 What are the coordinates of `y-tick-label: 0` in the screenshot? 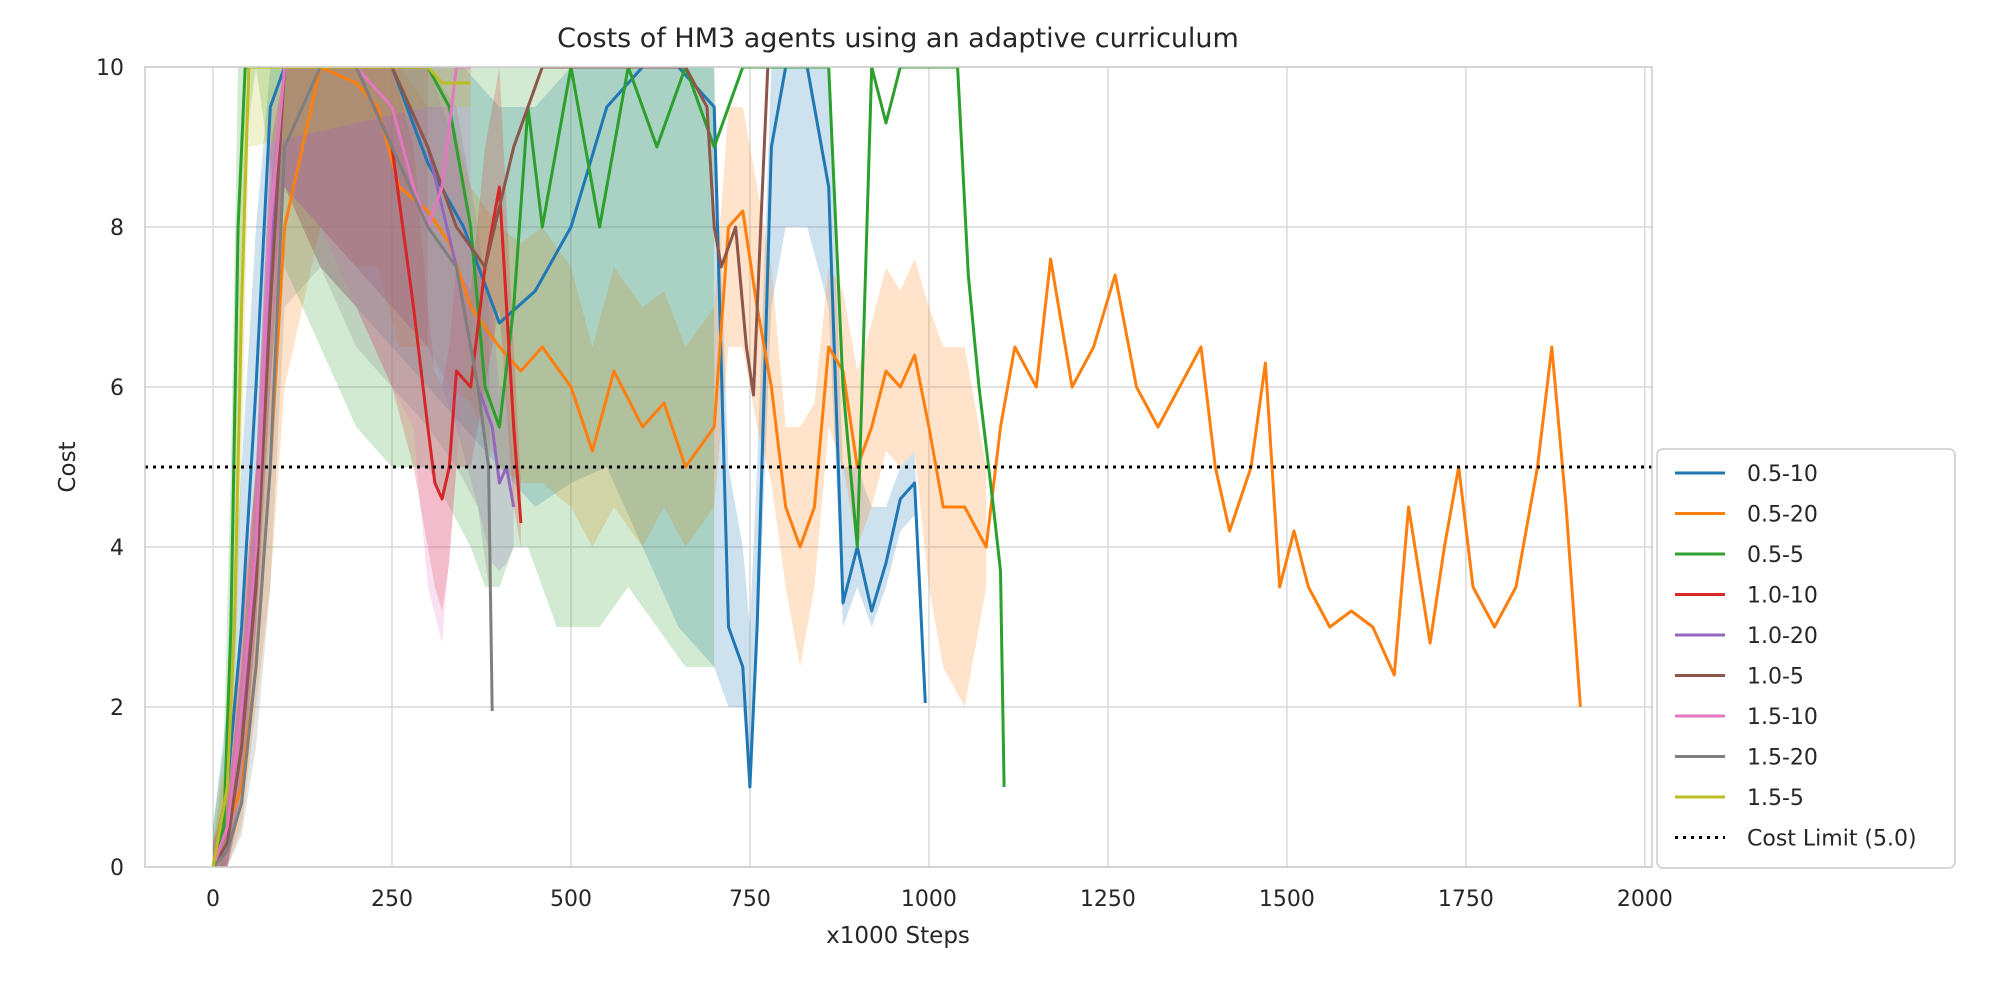 It's located at (117, 868).